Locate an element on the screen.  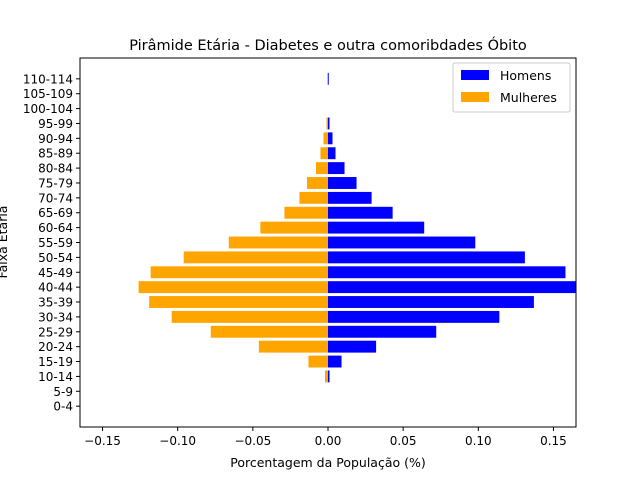
y-tick-label: 40-44 is located at coordinates (55, 288).